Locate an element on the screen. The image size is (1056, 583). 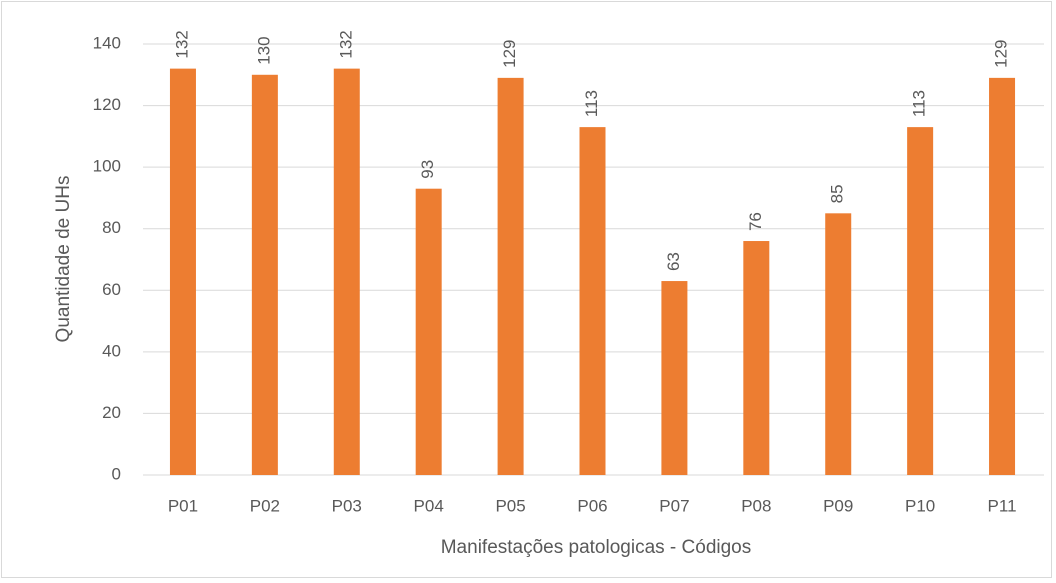
x-tick-label: P06 is located at coordinates (592, 505).